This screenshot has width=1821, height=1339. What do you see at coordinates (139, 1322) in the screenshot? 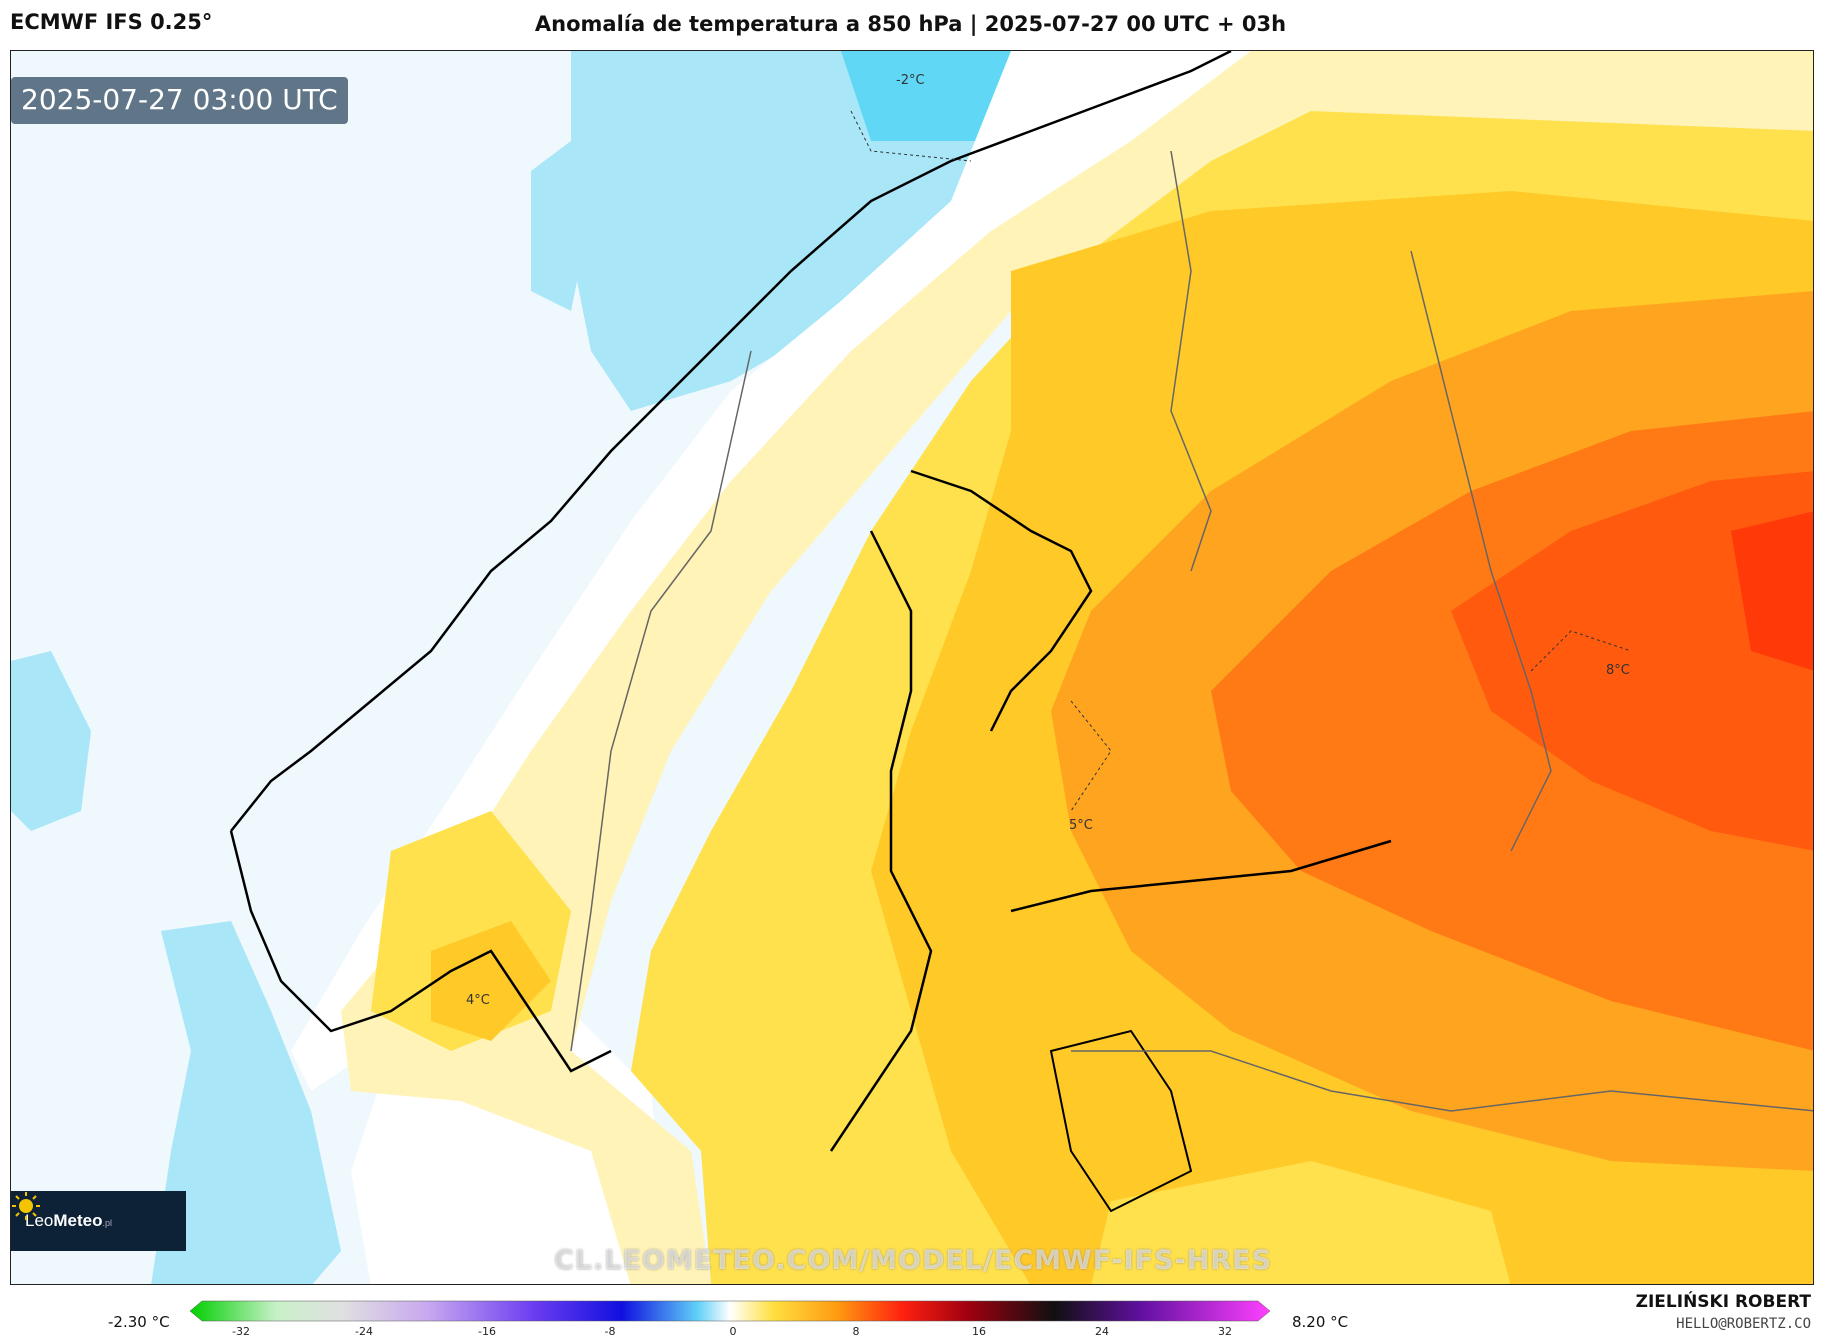
I see `field-min-label: -2.30 °C` at bounding box center [139, 1322].